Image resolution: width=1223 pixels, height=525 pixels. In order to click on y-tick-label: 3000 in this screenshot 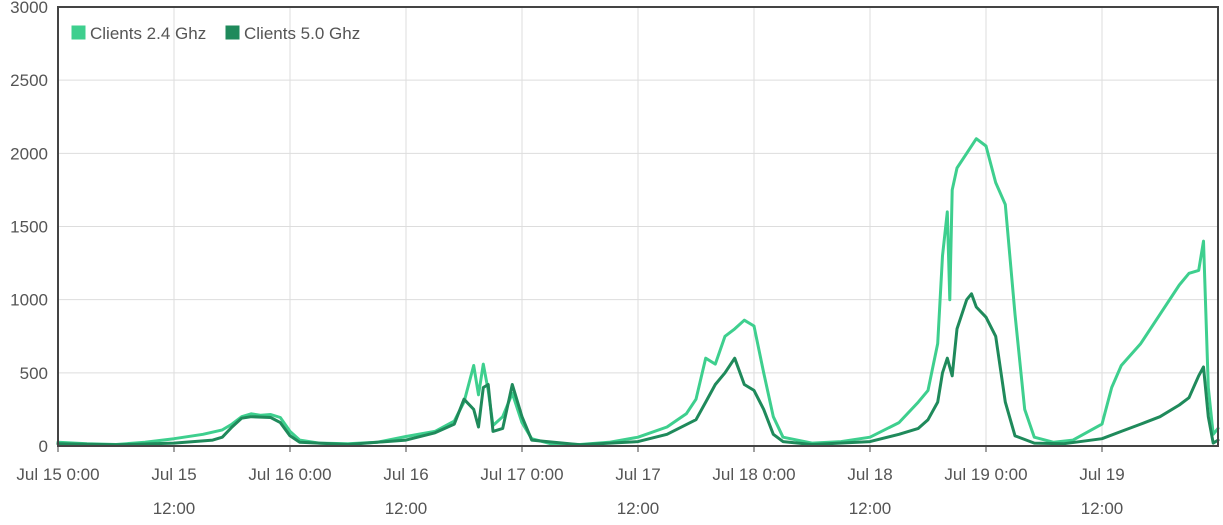, I will do `click(29, 8)`.